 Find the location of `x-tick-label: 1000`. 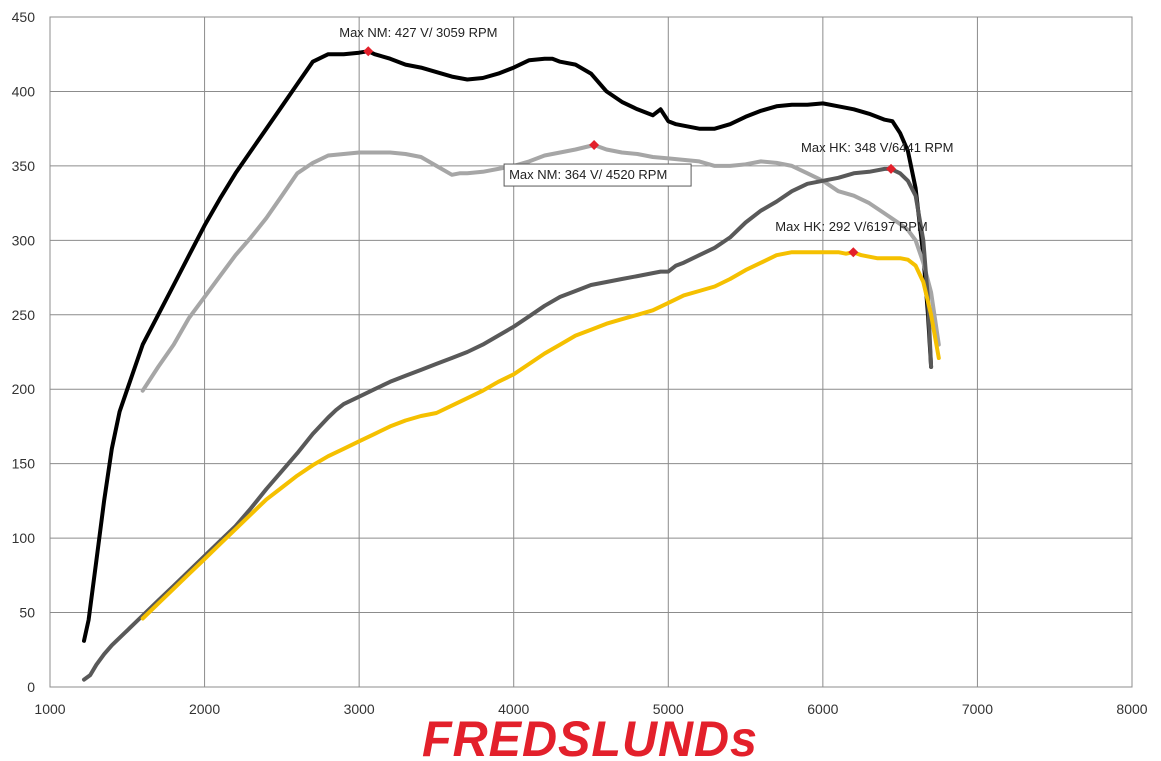

x-tick-label: 1000 is located at coordinates (49, 709).